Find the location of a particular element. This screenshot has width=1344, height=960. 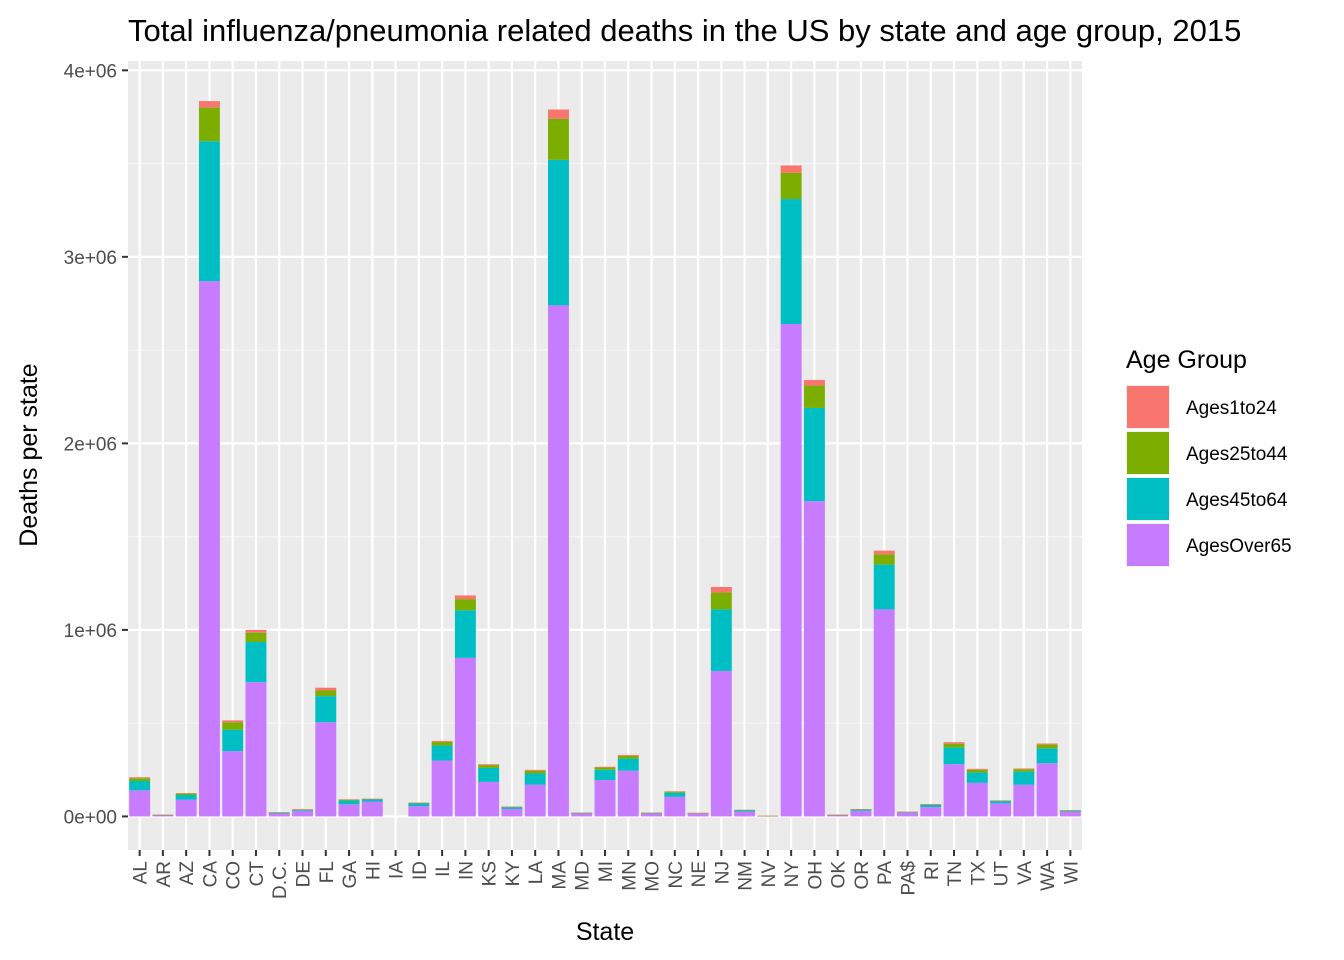

bar-id-ages1to24 is located at coordinates (419, 803).